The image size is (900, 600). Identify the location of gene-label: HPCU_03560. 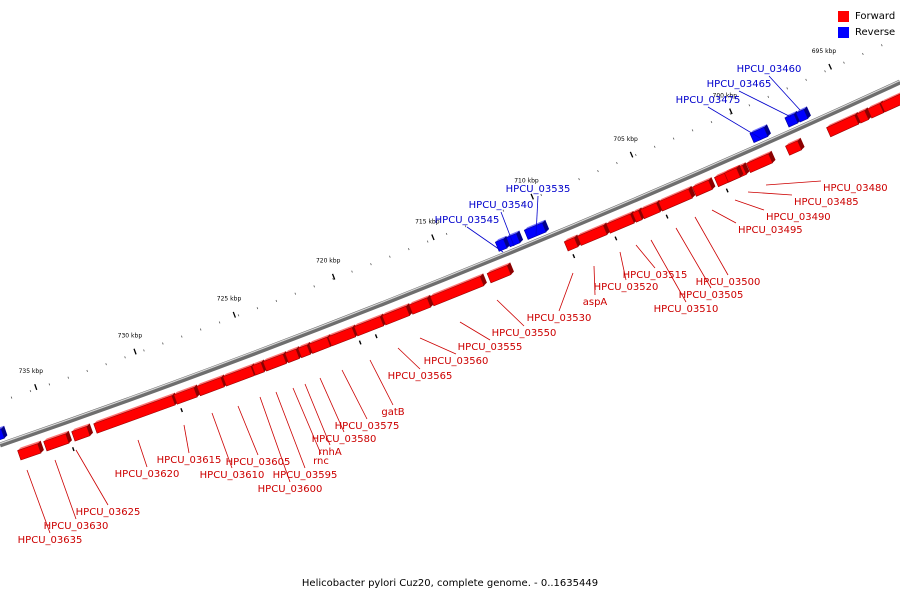
(456, 361).